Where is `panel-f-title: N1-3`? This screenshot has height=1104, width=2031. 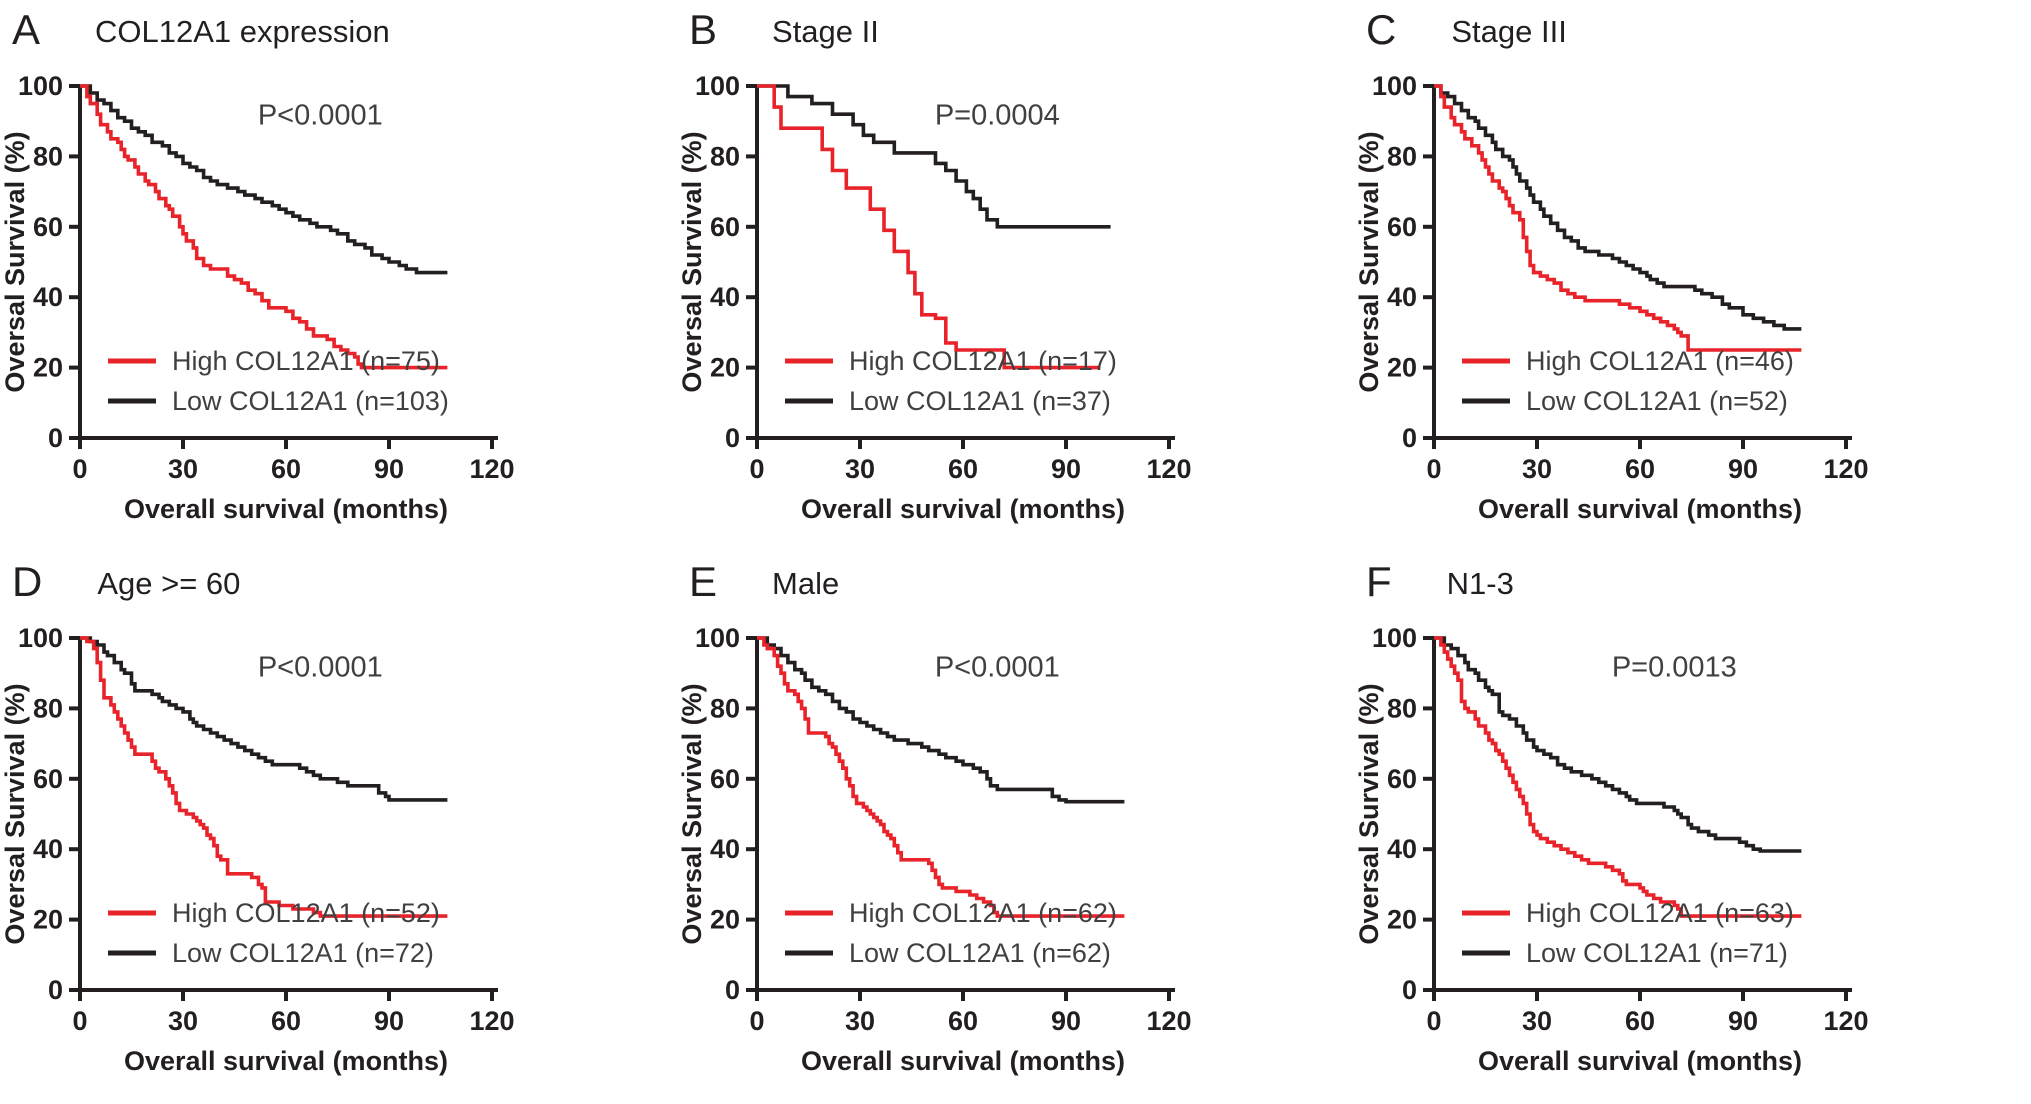
panel-f-title: N1-3 is located at coordinates (1480, 583).